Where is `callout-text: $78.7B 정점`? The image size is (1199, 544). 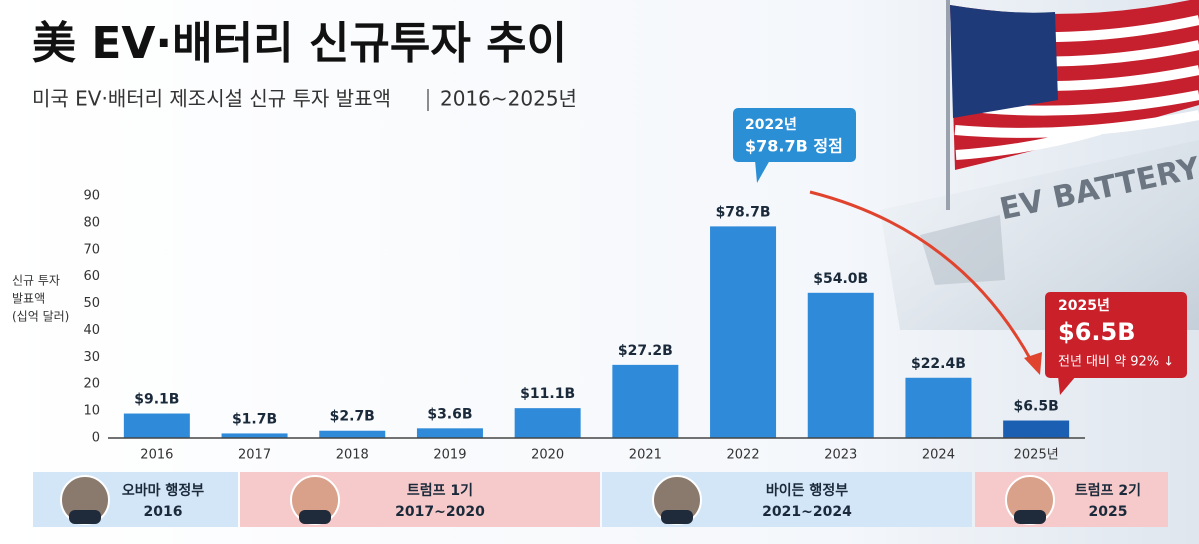
callout-text: $78.7B 정점 is located at coordinates (794, 146).